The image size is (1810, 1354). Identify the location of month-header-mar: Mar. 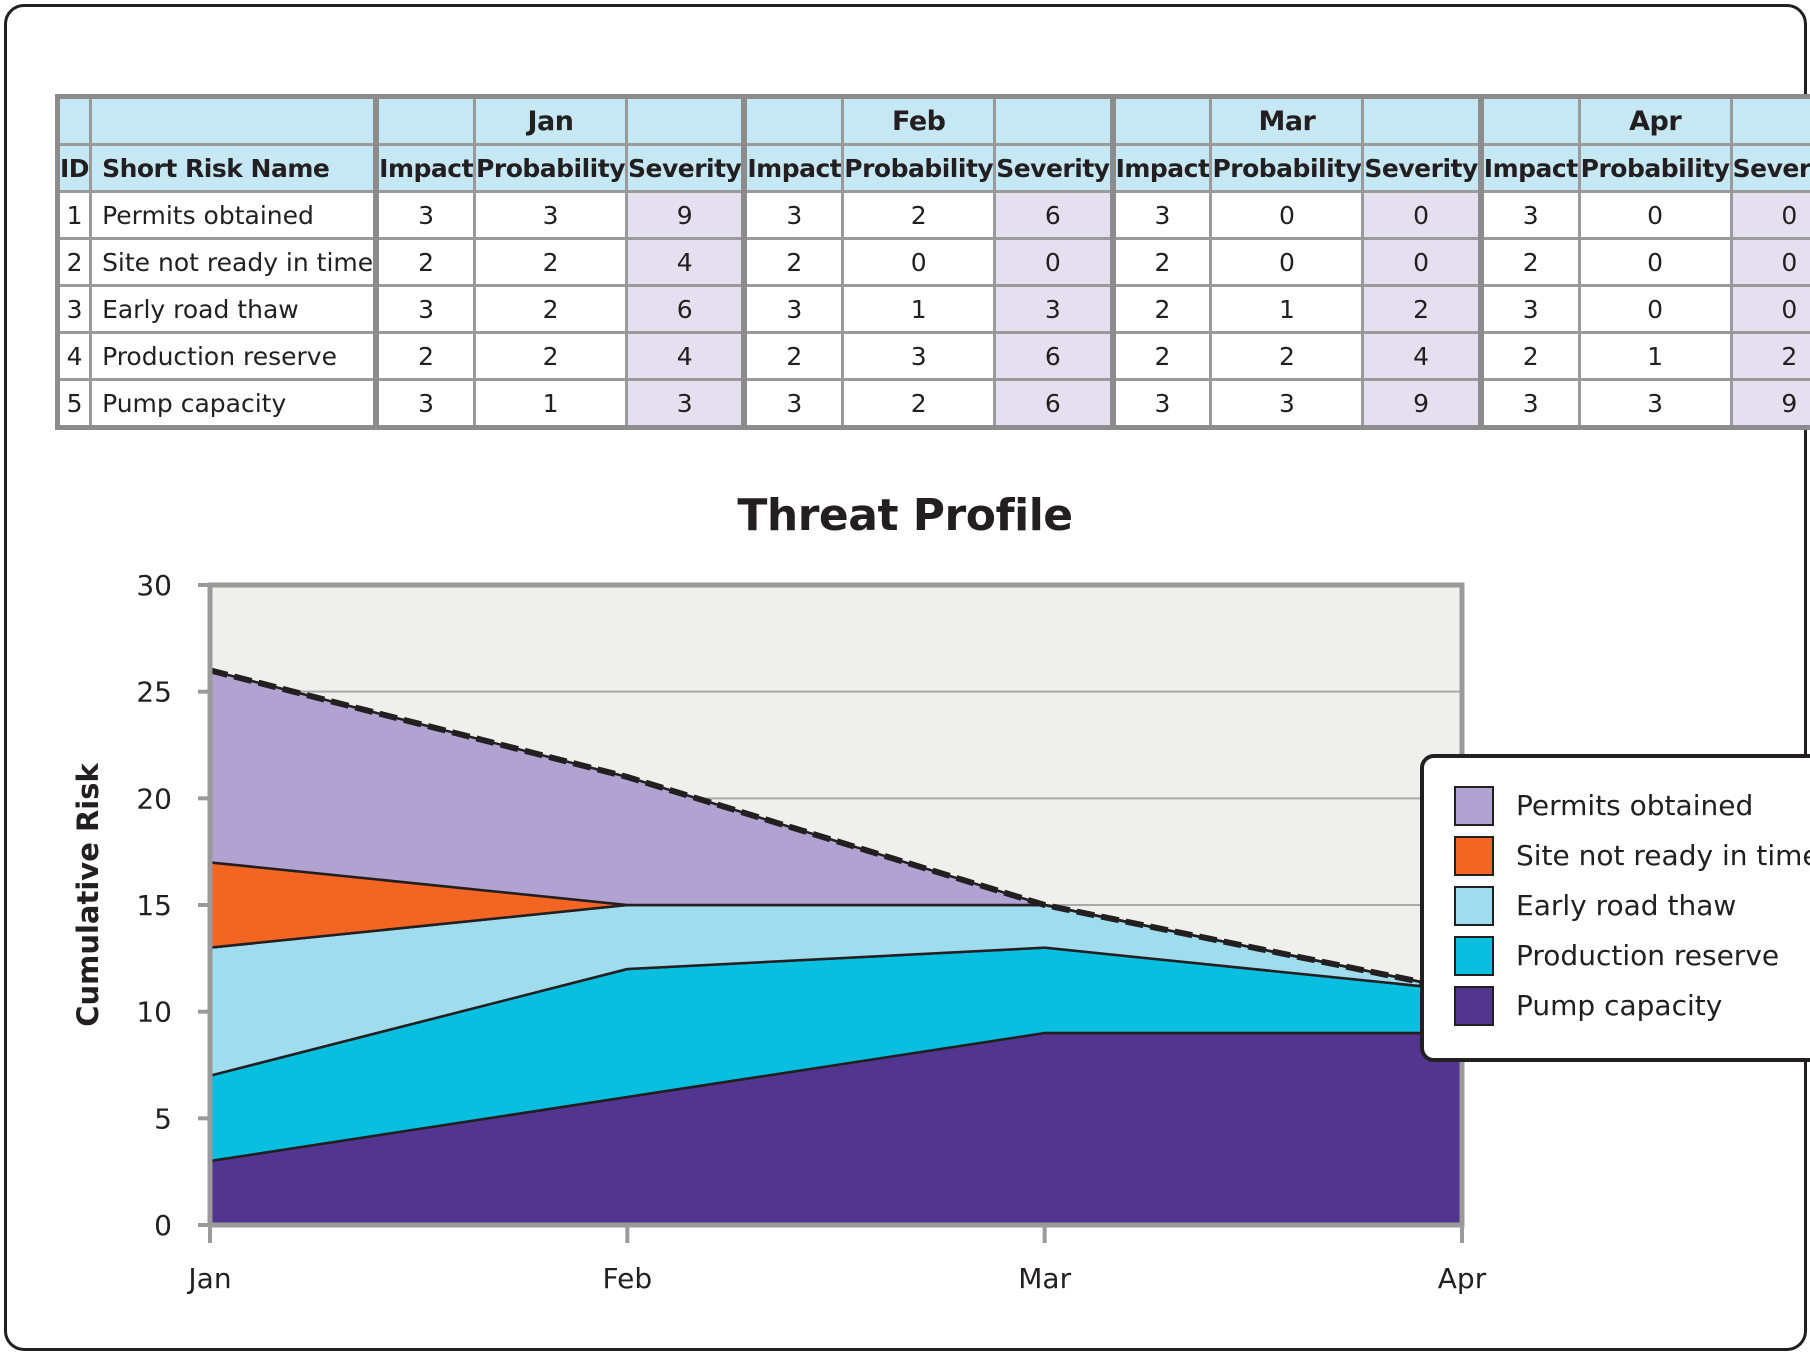
(1287, 120).